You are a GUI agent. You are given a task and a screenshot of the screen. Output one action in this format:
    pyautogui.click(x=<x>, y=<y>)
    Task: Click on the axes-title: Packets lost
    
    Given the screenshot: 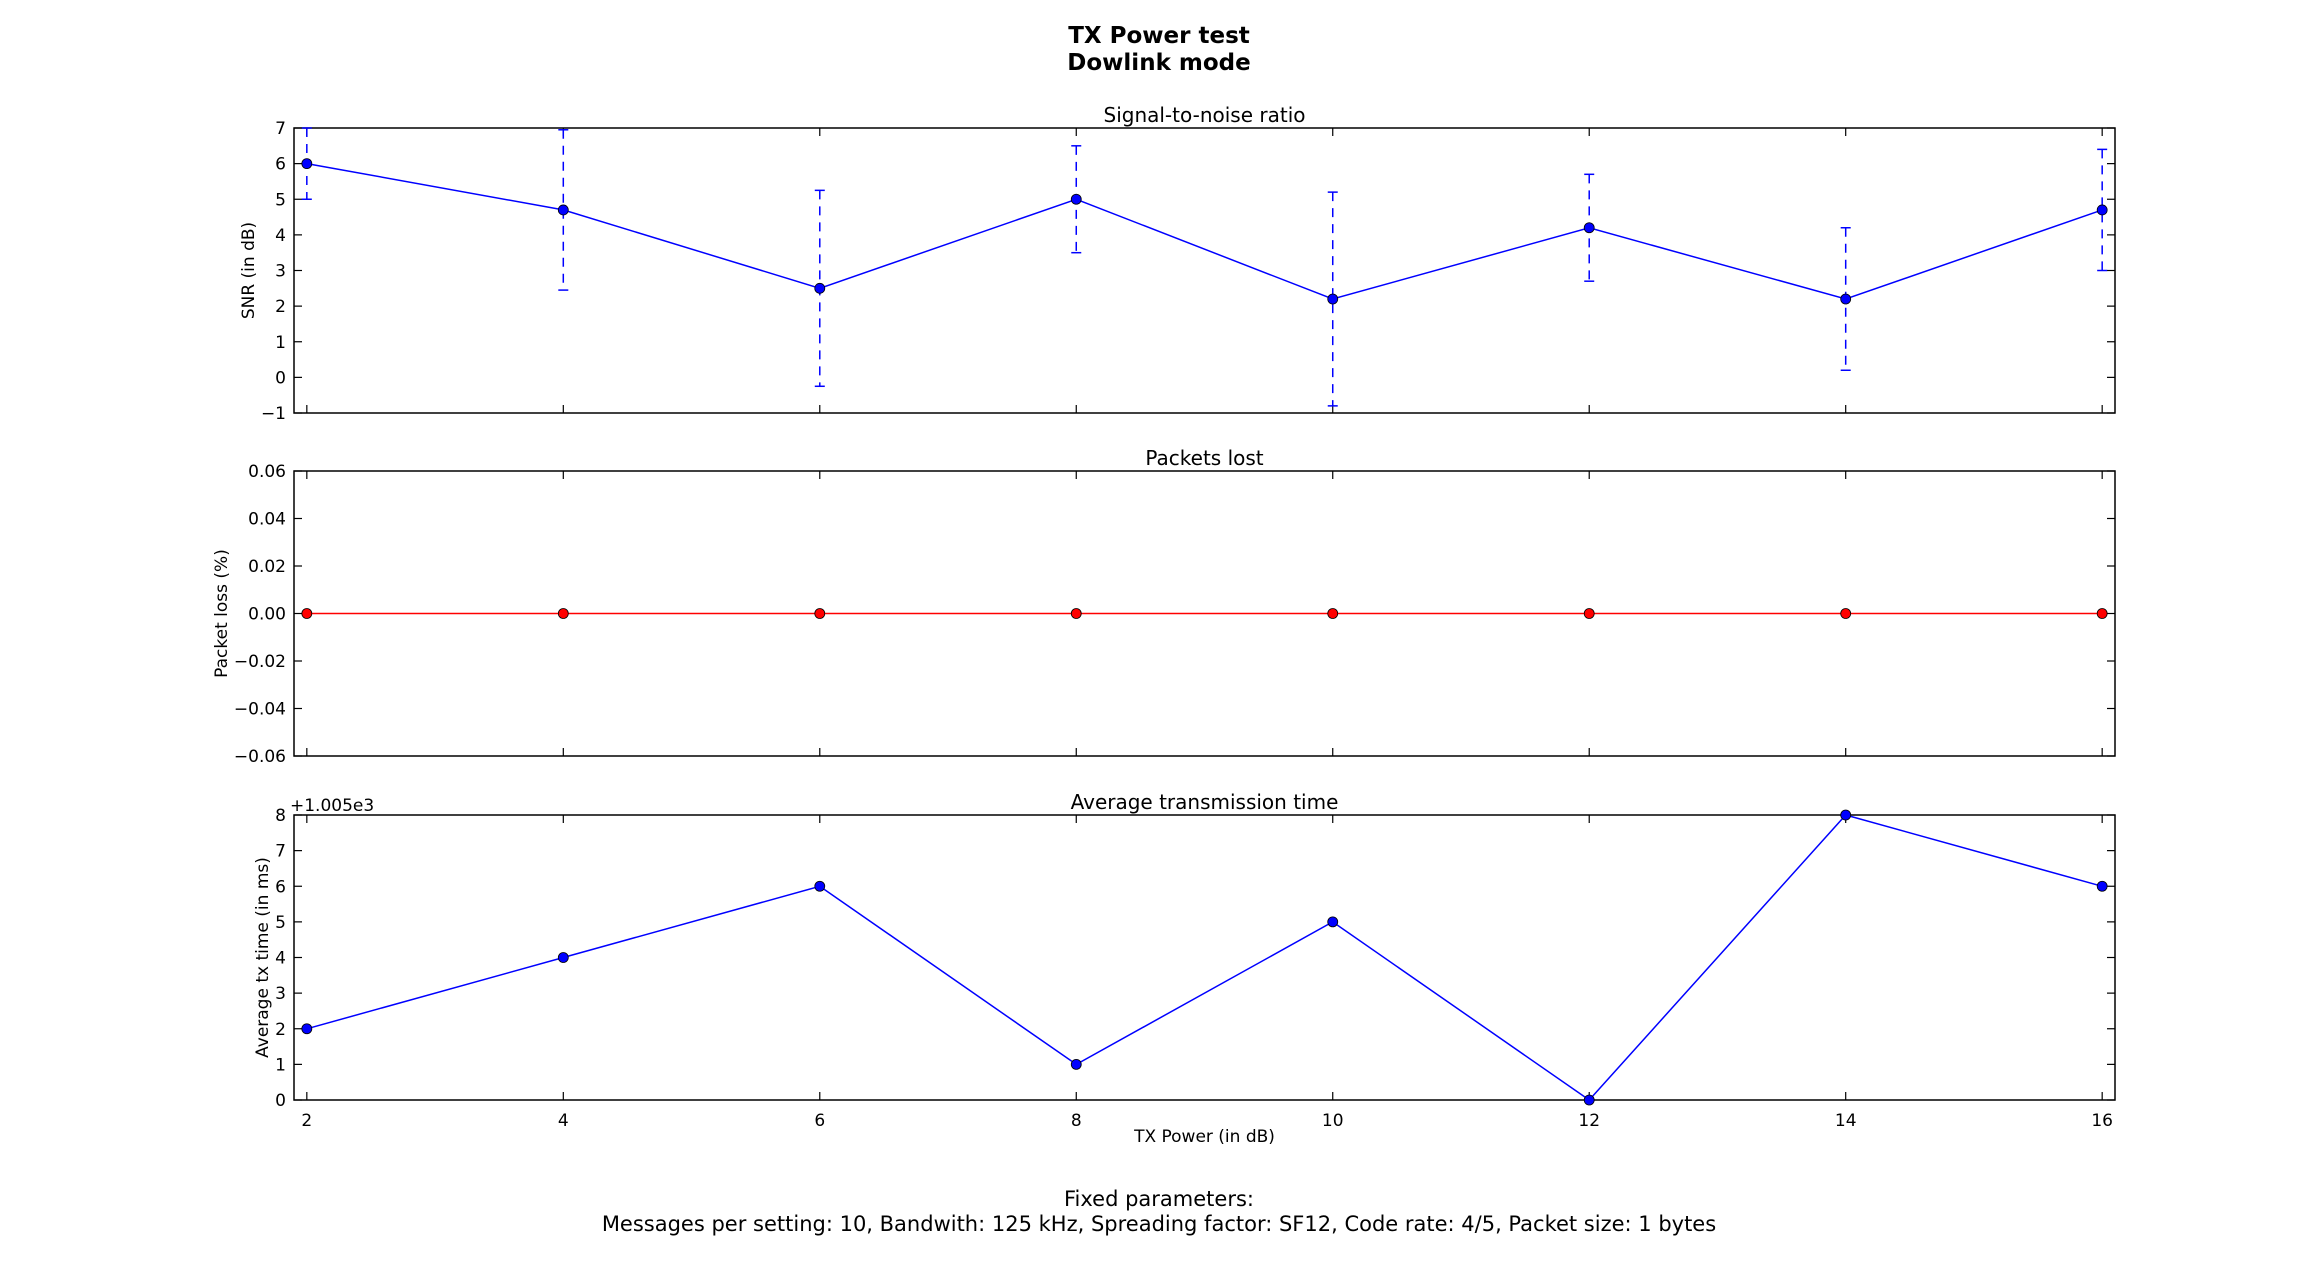 What is the action you would take?
    pyautogui.click(x=1204, y=458)
    